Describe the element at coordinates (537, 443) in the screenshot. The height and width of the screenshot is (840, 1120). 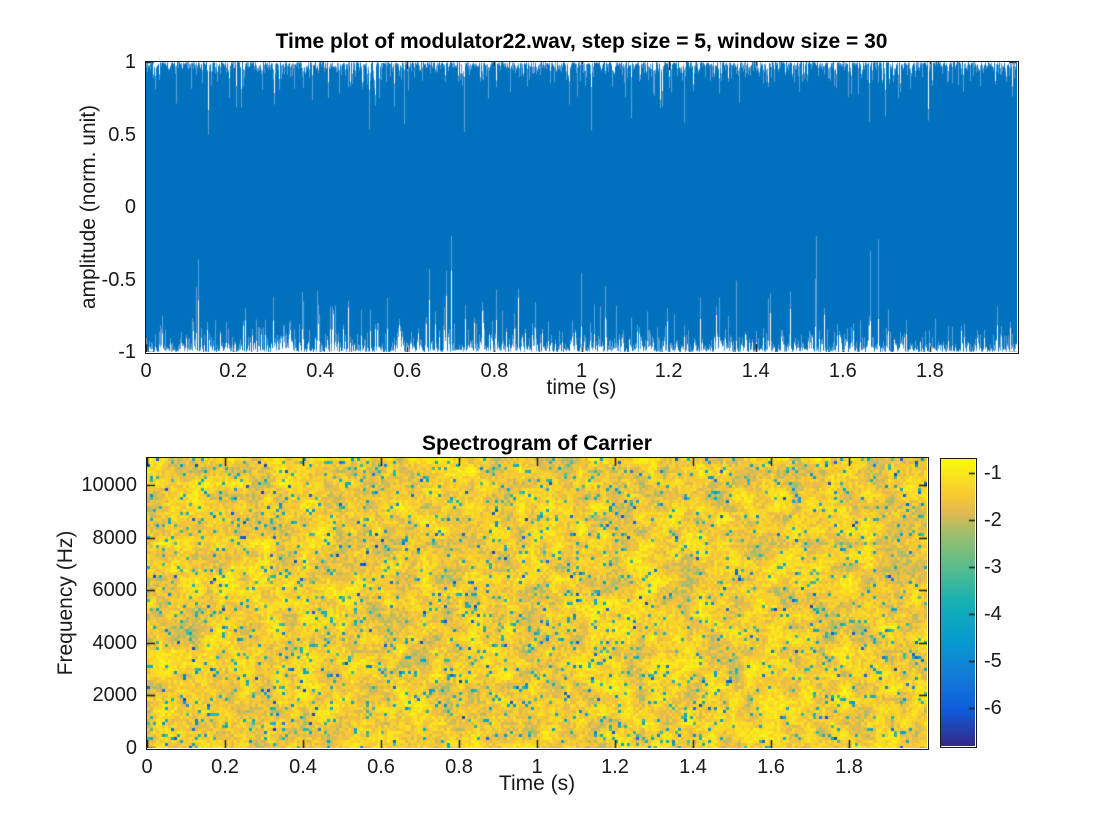
I see `bottom-plot-title: Spectrogram of Carrier` at that location.